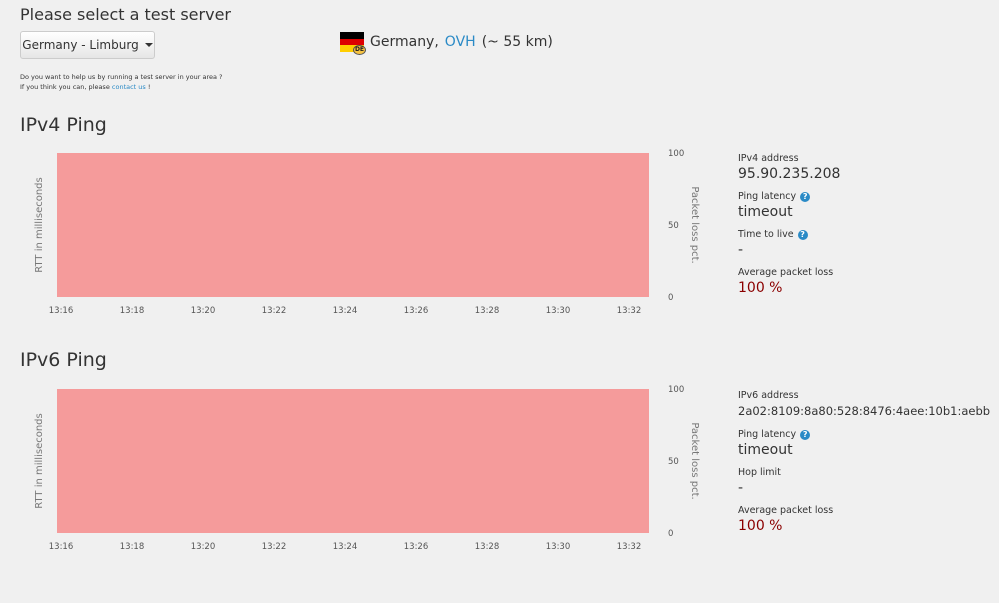 The width and height of the screenshot is (999, 603). I want to click on server-location: DE Germany, OVH (~ 55 km), so click(446, 43).